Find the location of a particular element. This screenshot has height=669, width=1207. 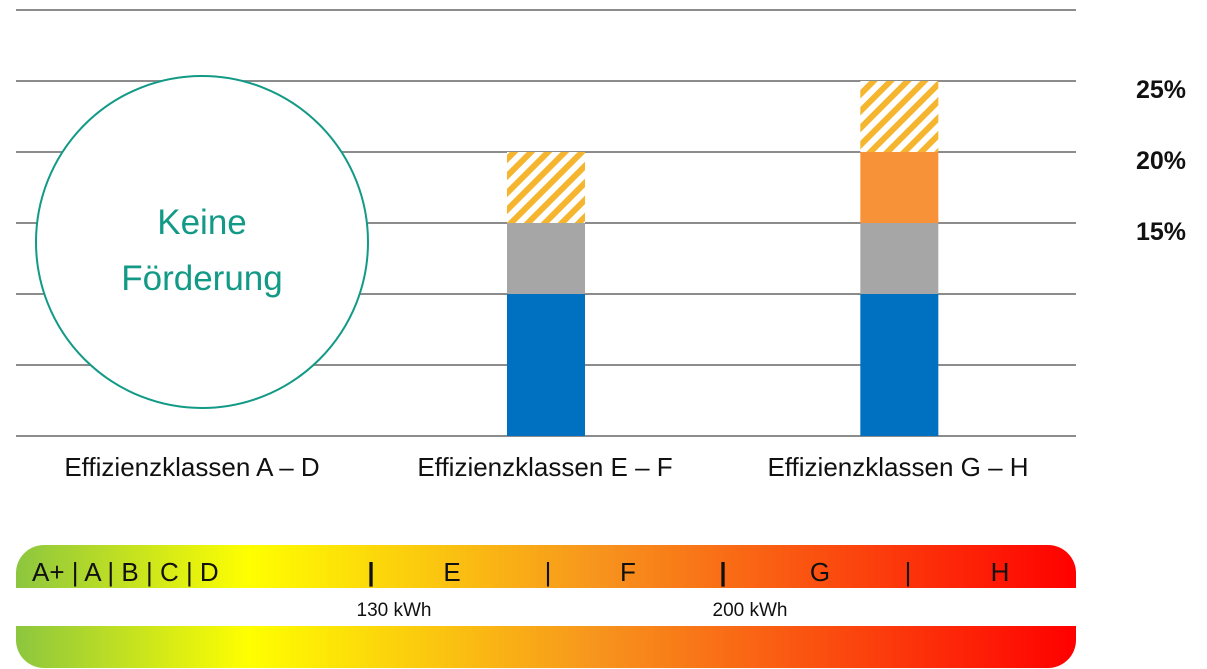

percentage-label: 15% is located at coordinates (1161, 232).